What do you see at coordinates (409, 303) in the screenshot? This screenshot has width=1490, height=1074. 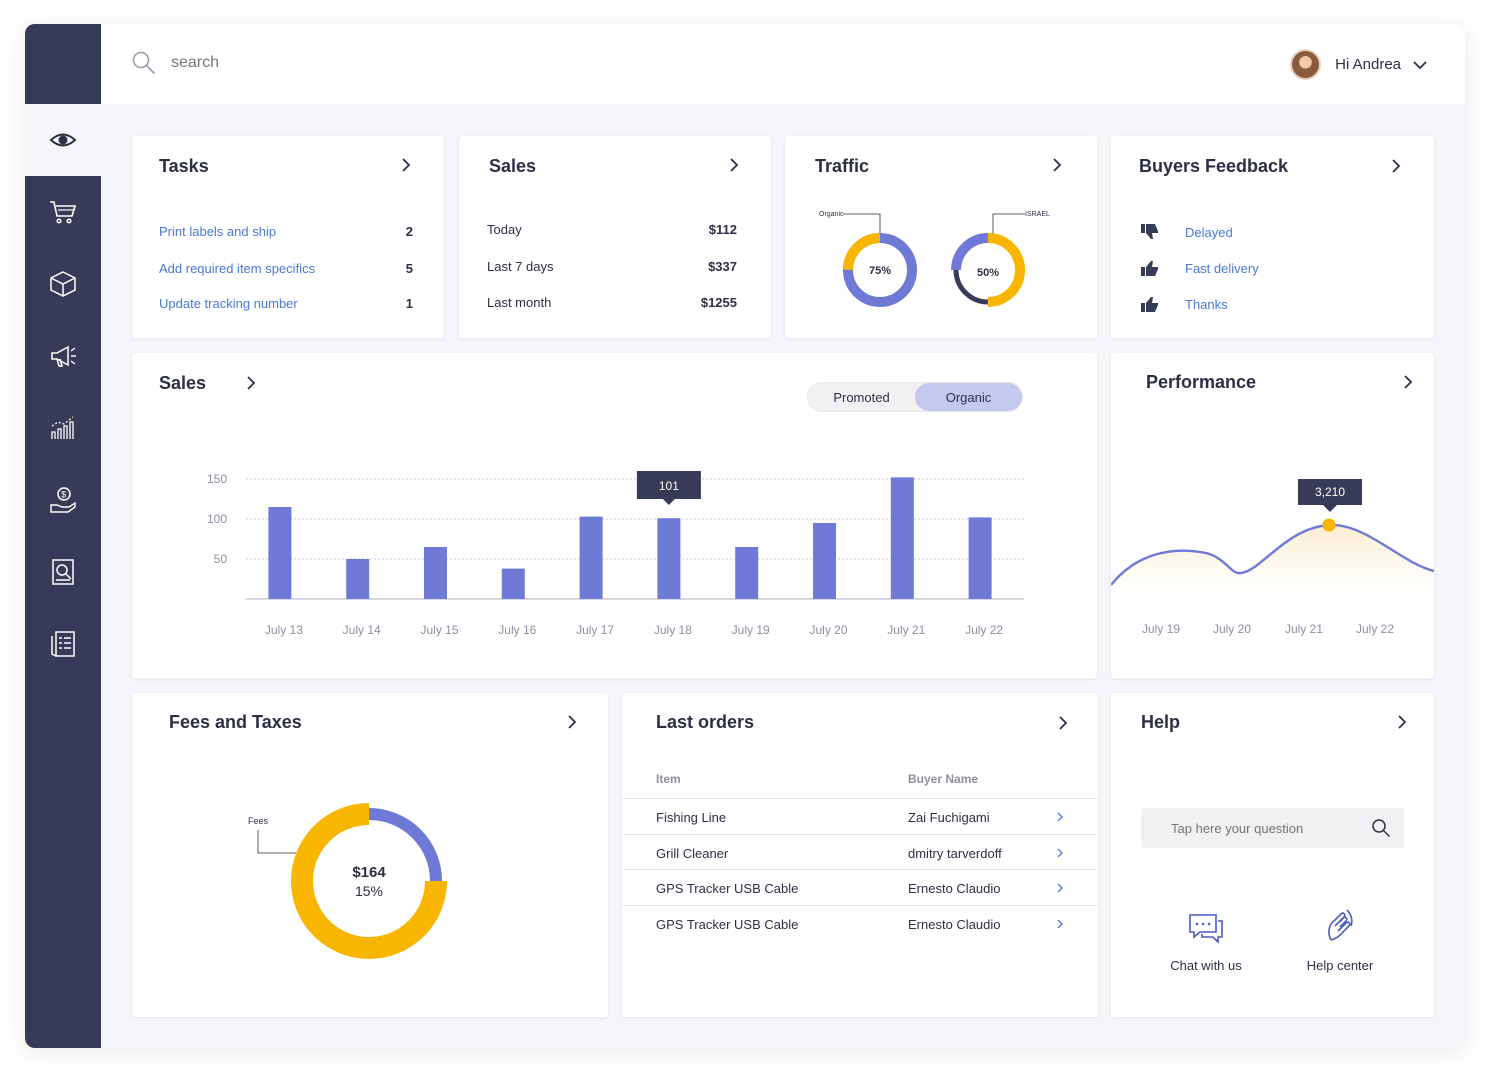 I see `task-count: 1` at bounding box center [409, 303].